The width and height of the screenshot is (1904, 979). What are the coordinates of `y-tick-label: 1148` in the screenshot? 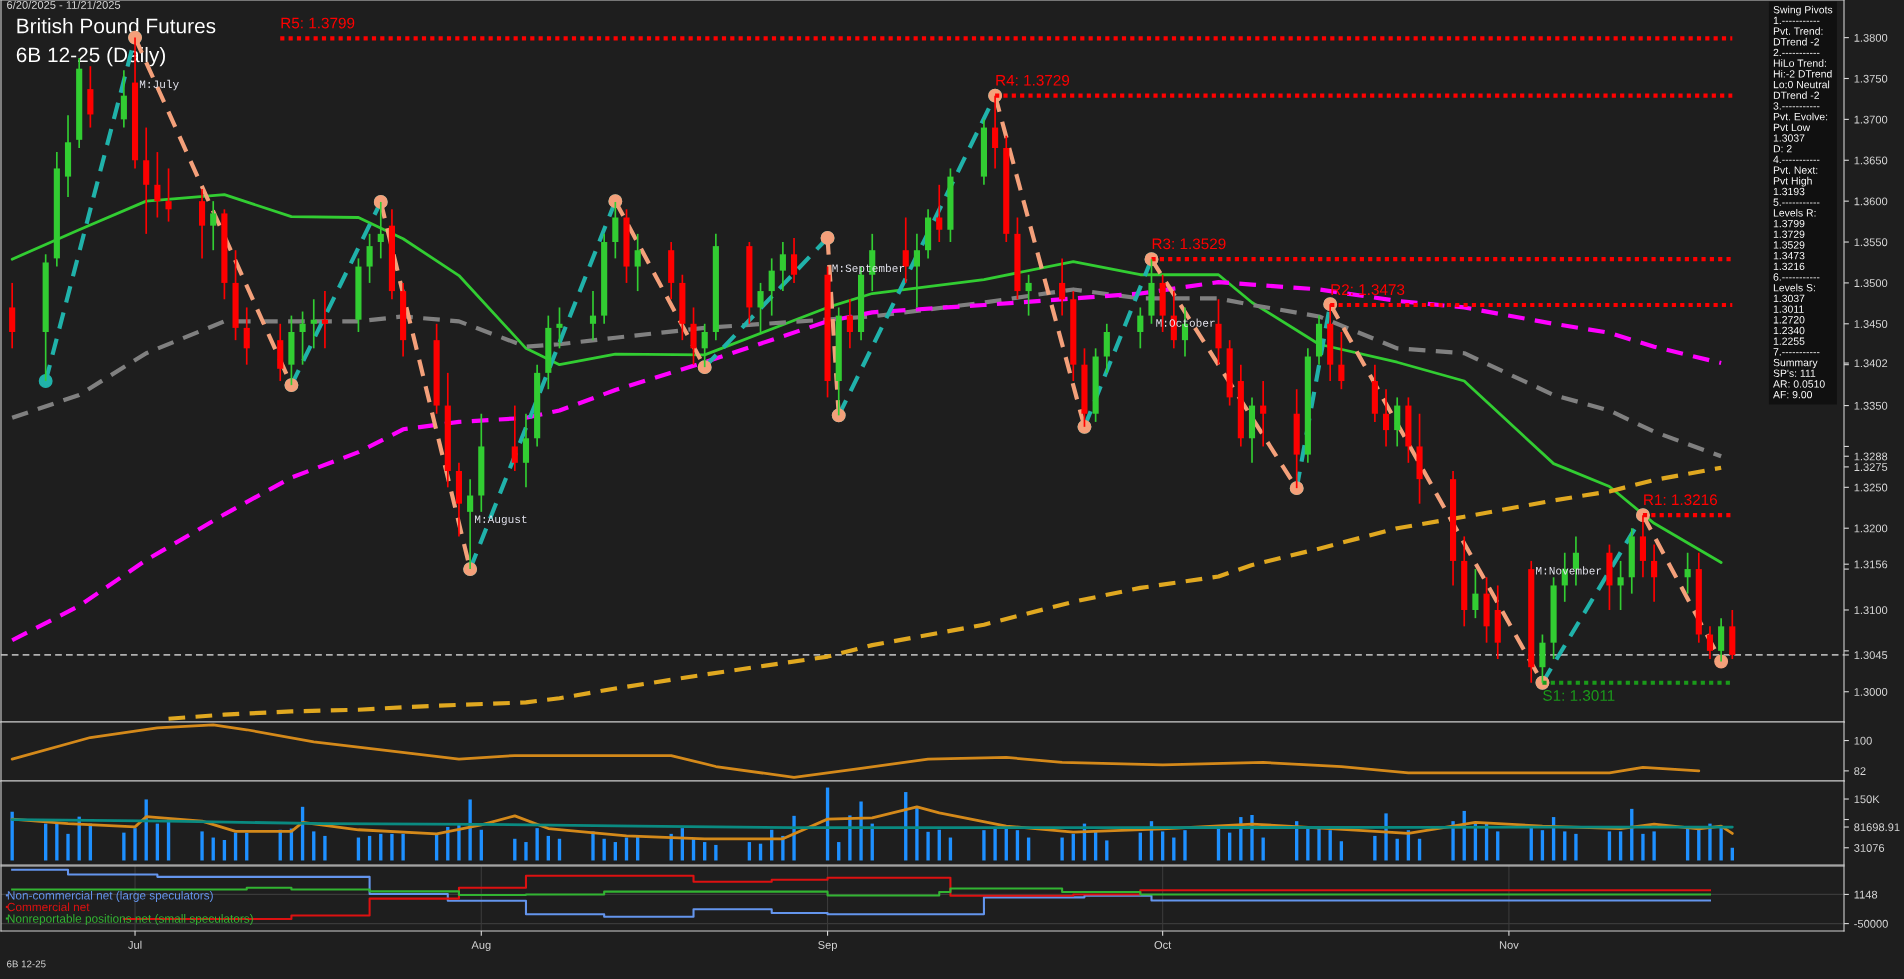 It's located at (1866, 894).